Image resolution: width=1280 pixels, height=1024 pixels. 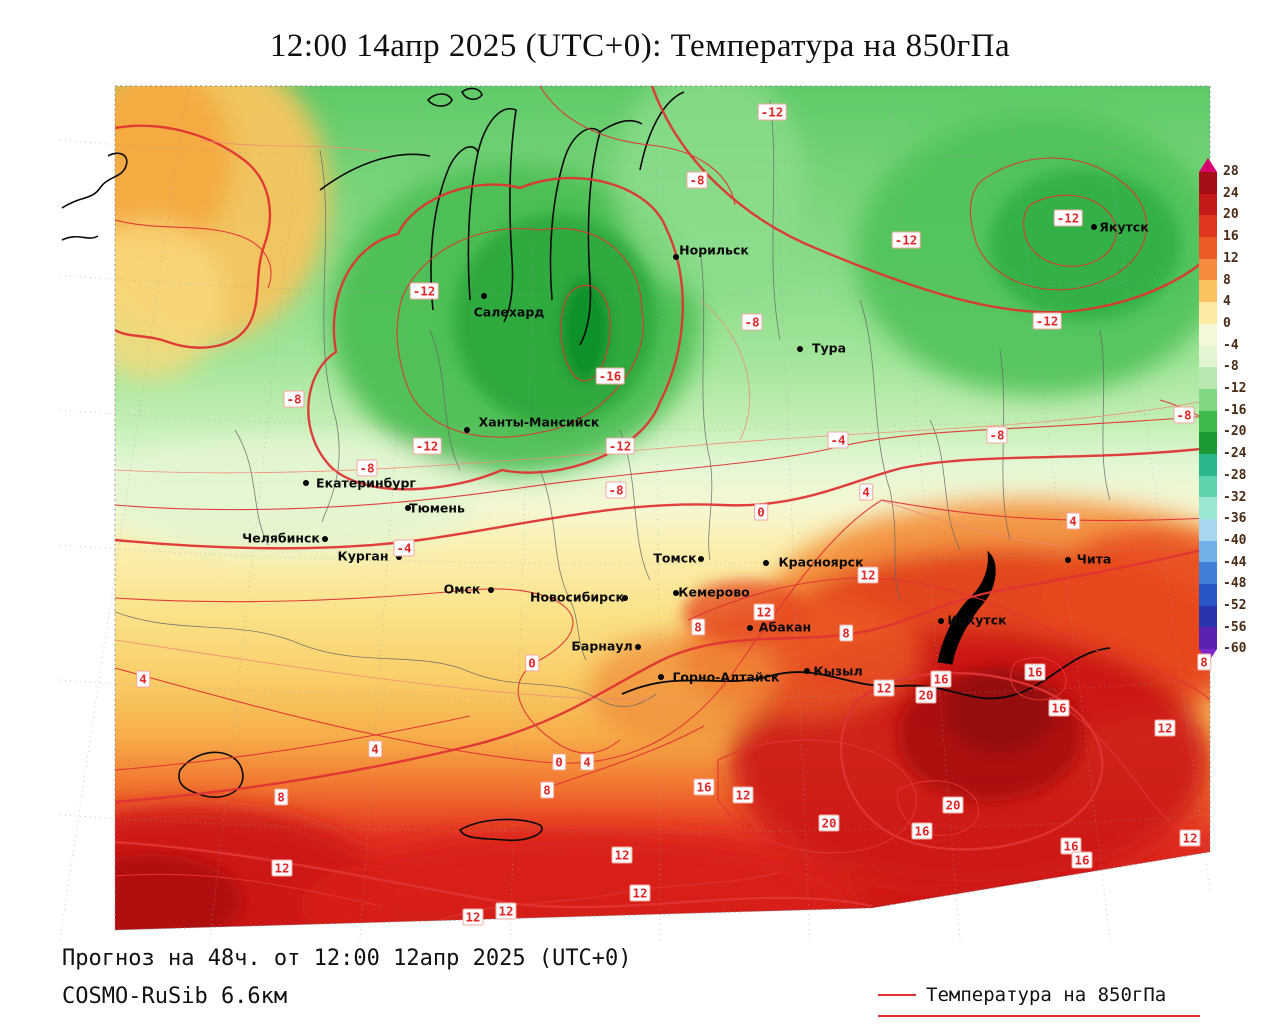 What do you see at coordinates (281, 538) in the screenshot?
I see `city-label: Челябинск` at bounding box center [281, 538].